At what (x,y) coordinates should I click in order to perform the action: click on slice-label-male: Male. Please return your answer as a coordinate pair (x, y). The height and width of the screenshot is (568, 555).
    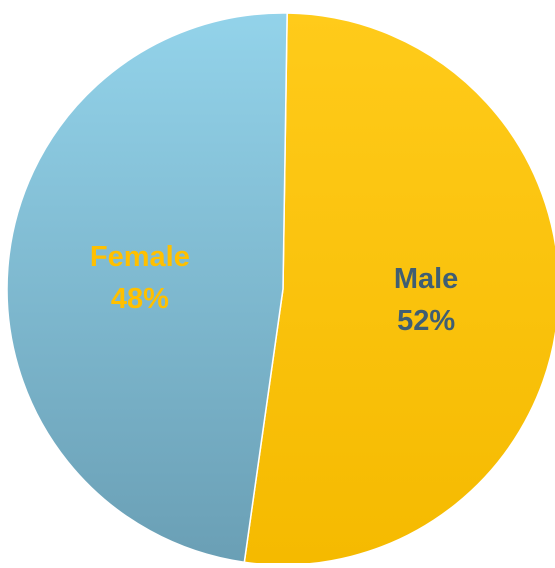
    Looking at the image, I should click on (426, 279).